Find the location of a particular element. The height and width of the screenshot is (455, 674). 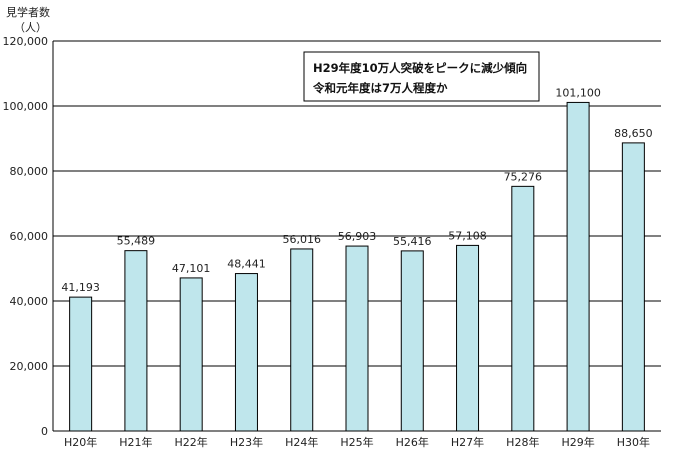

data-label: 88,650 is located at coordinates (633, 133).